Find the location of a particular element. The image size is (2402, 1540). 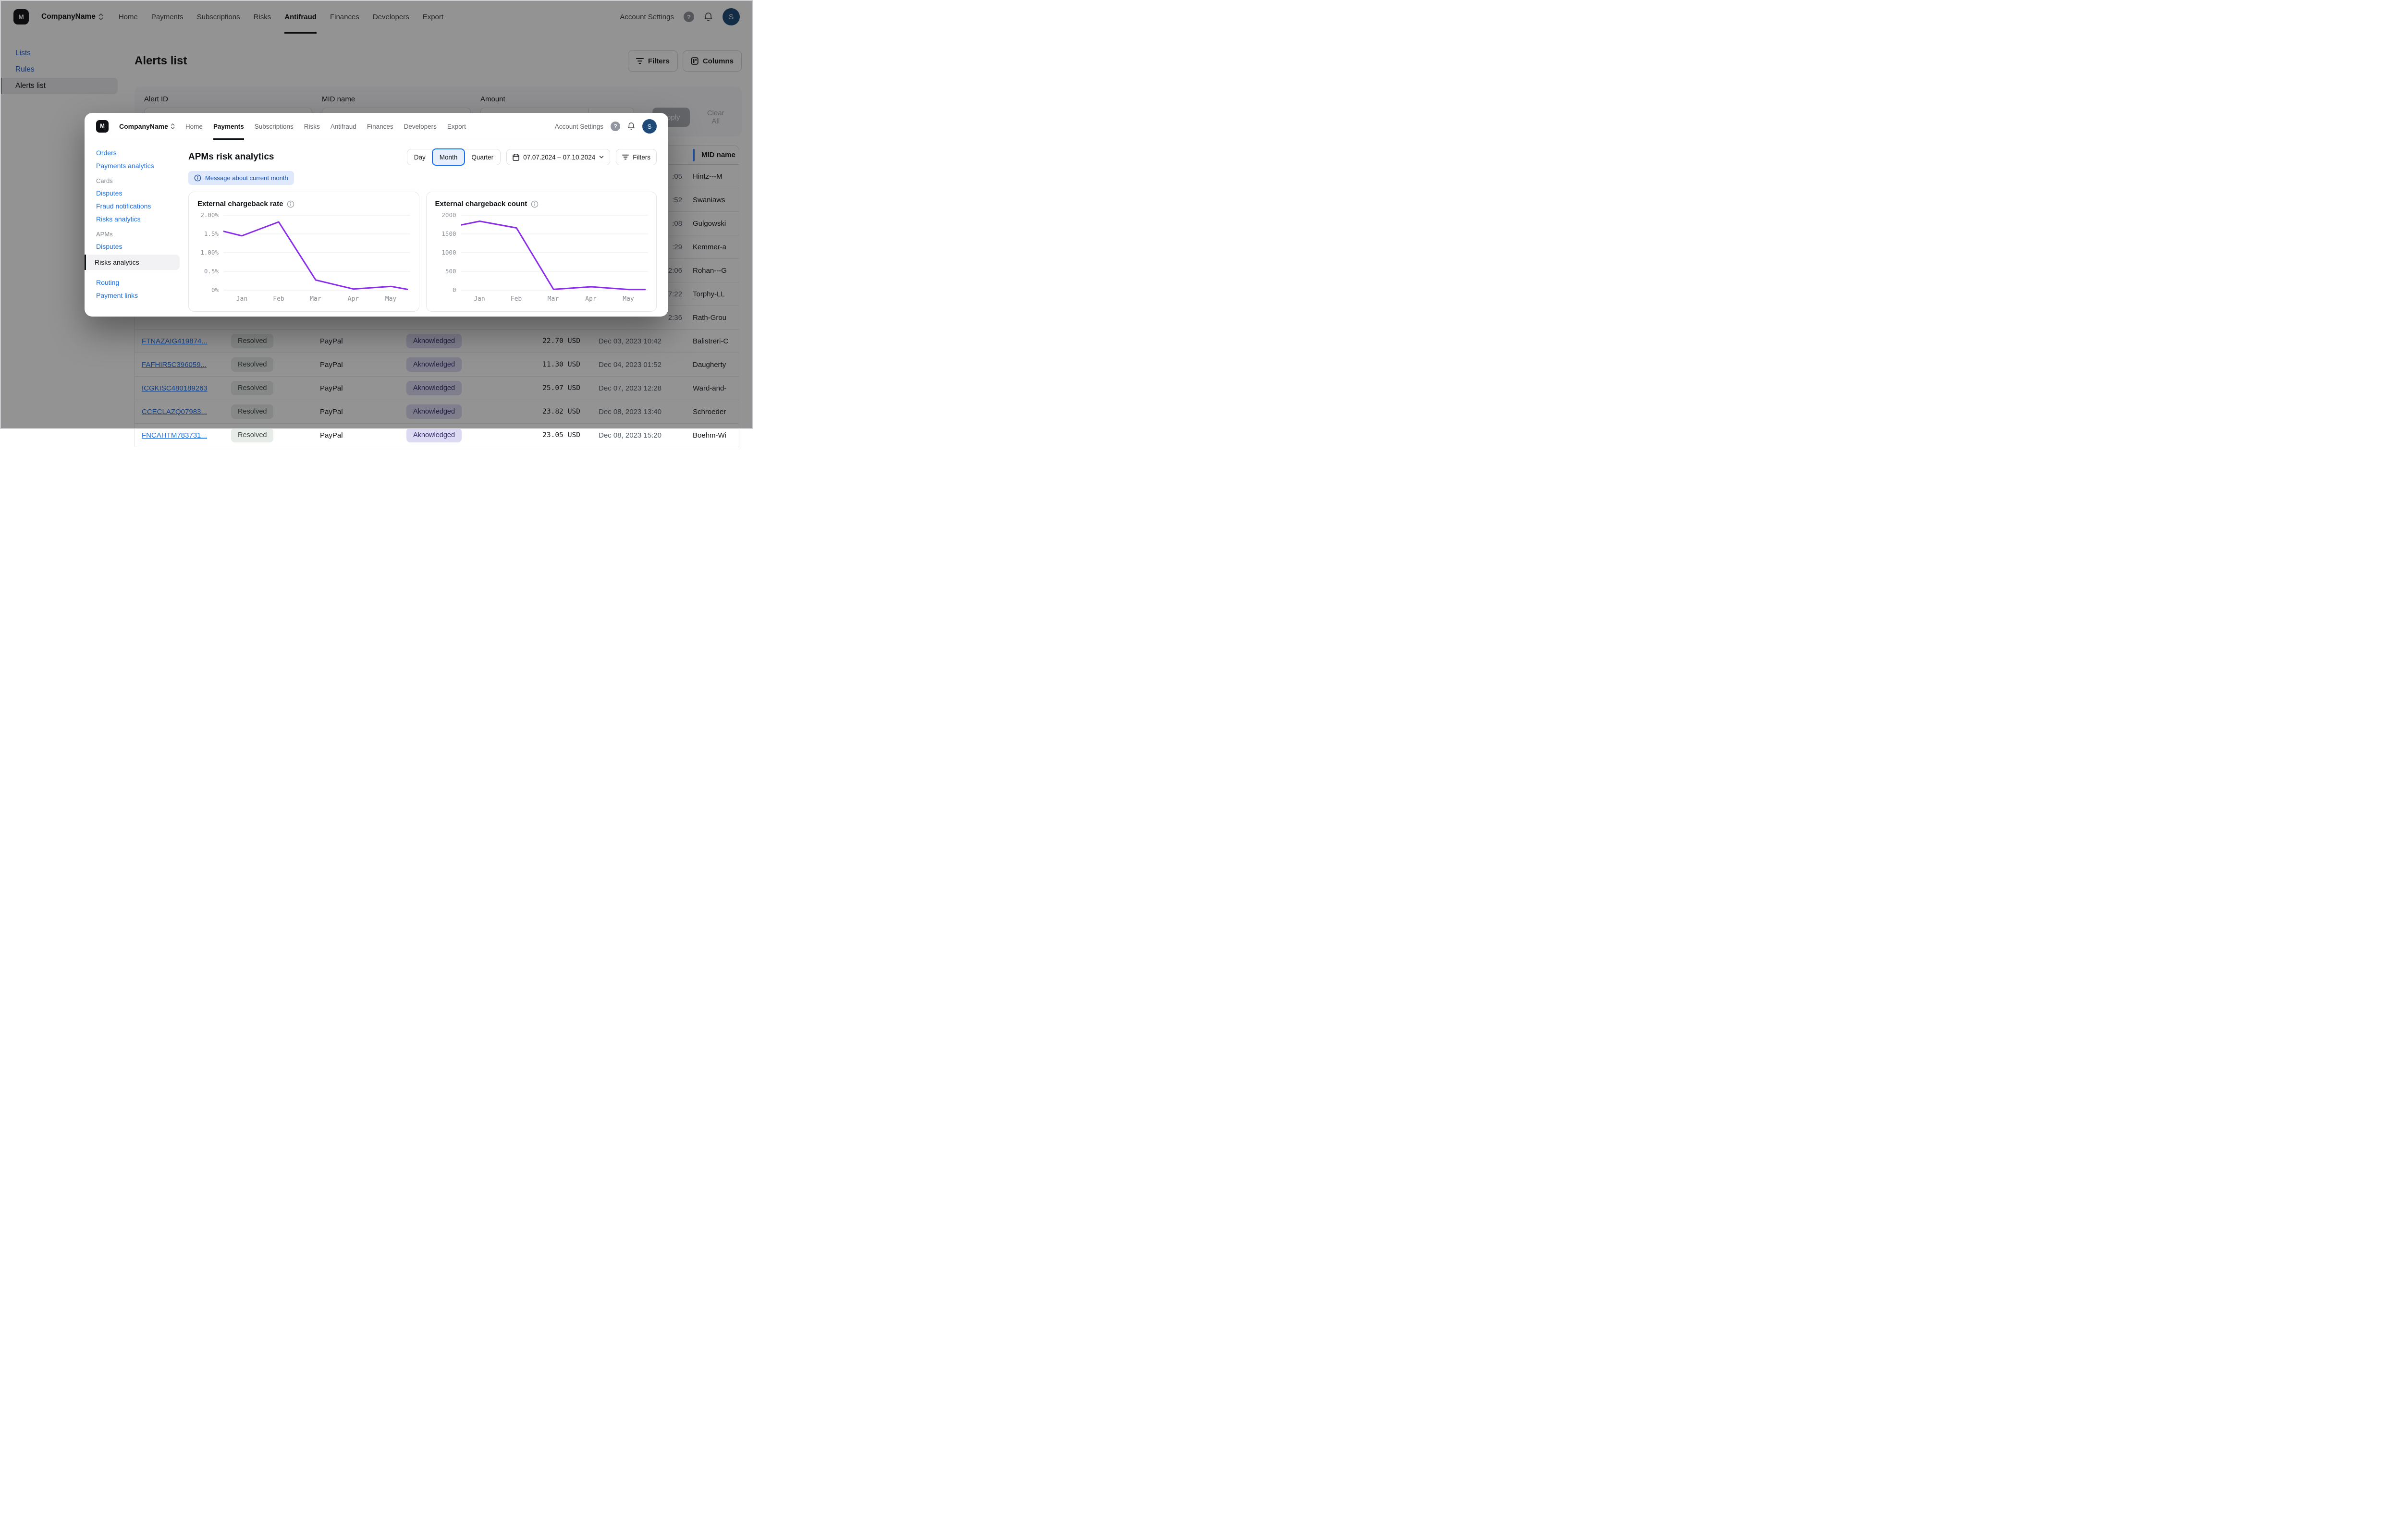

amount-value: 23.82 is located at coordinates (553, 412).